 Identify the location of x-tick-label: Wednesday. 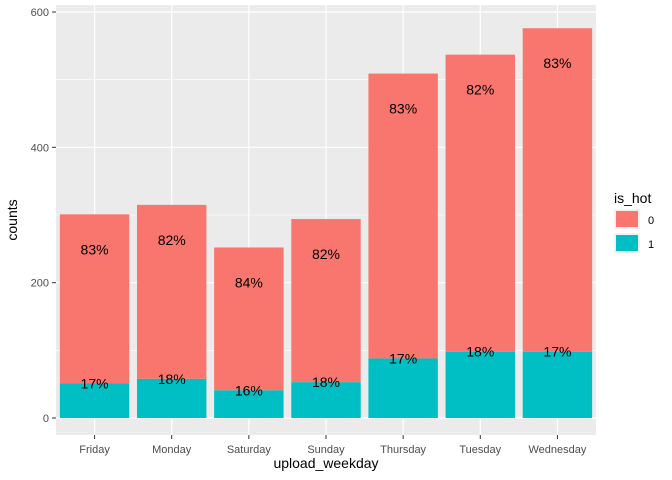
(557, 450).